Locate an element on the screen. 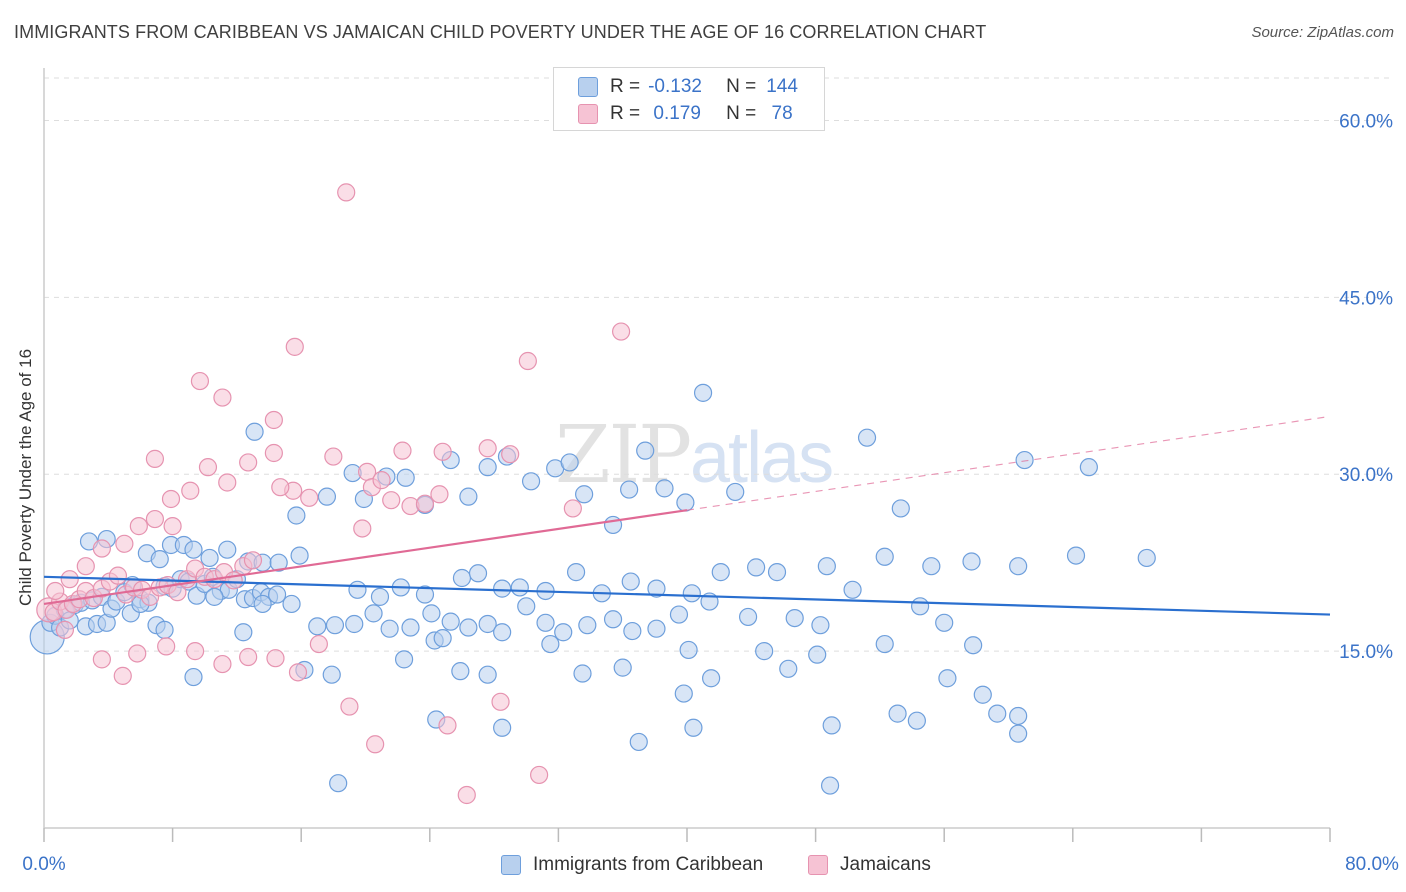  legend-row-caribbean: R = -0.132 N = 144 is located at coordinates (688, 87).